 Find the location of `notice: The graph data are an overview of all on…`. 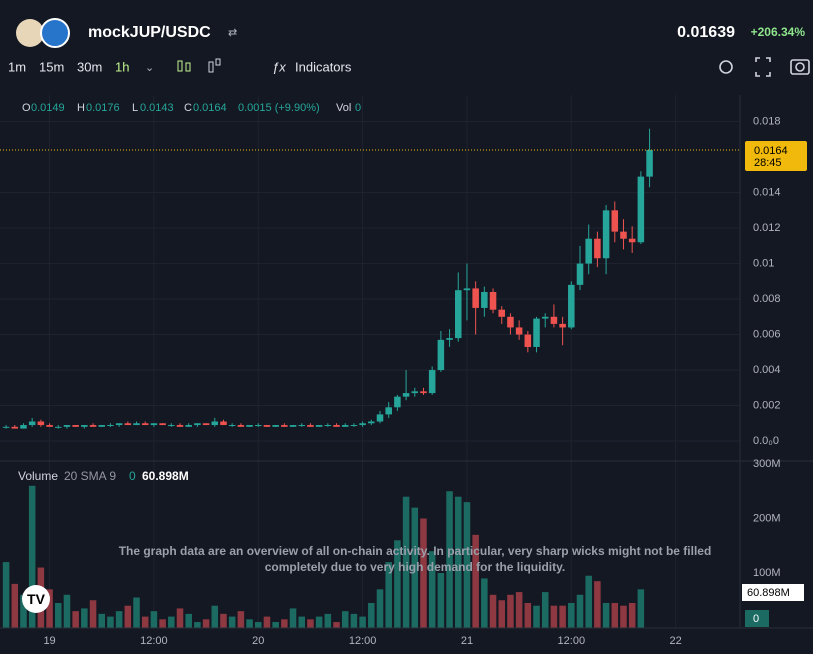

notice: The graph data are an overview of all on… is located at coordinates (415, 559).